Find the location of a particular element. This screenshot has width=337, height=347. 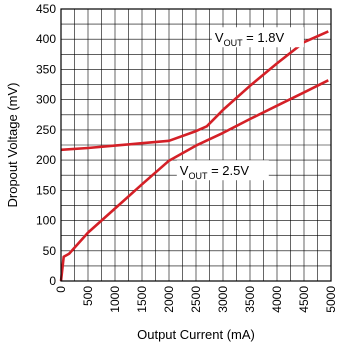

y-tick-label: 200 is located at coordinates (46, 160).